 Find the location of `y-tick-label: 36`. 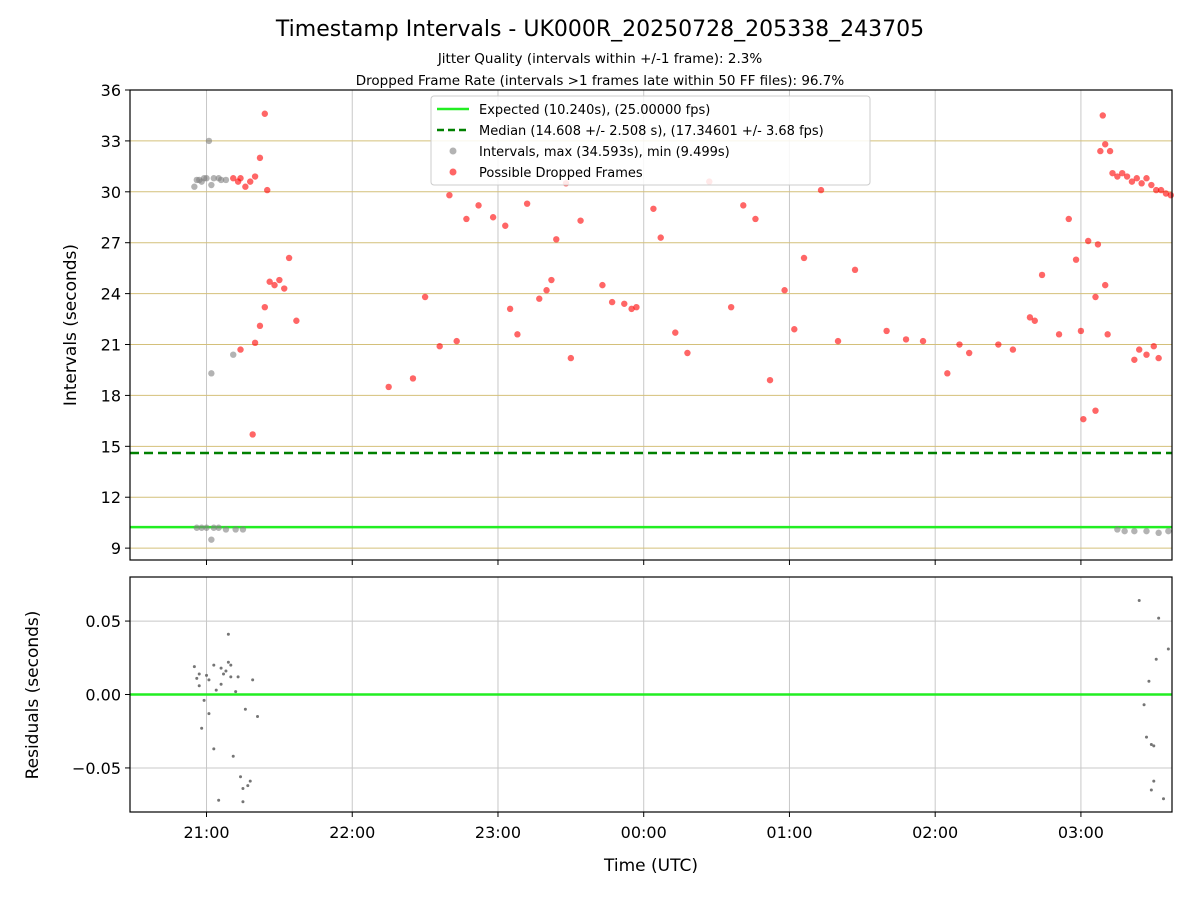

y-tick-label: 36 is located at coordinates (111, 90).